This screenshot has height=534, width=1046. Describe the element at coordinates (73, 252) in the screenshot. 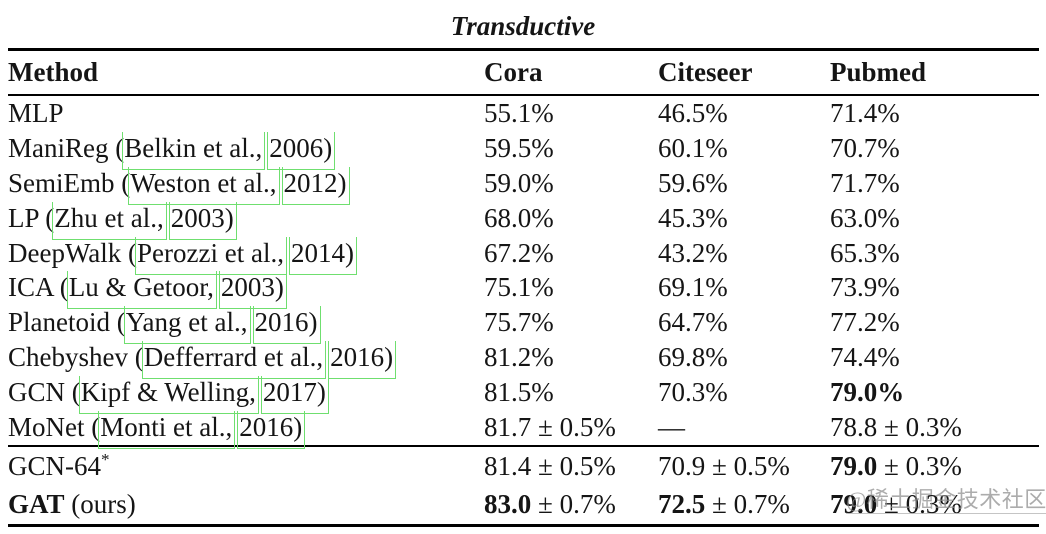

I see `method-name: DeepWalk (` at that location.